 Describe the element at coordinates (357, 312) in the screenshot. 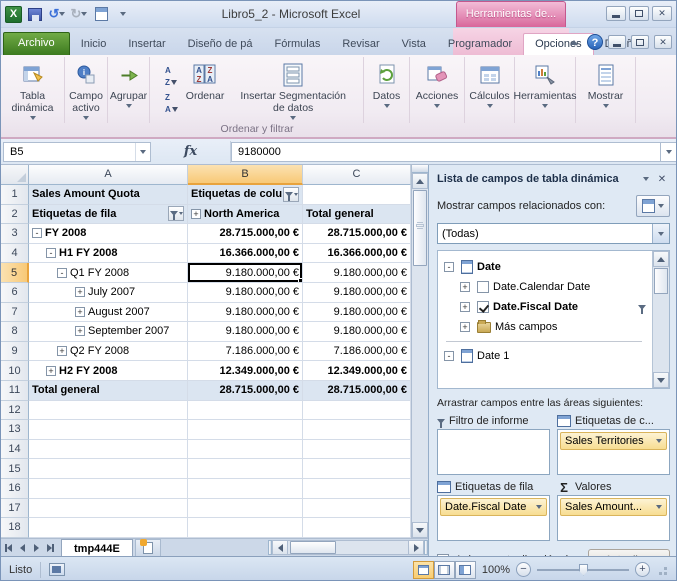

I see `cell-c7: 9.180.000,00 €` at that location.